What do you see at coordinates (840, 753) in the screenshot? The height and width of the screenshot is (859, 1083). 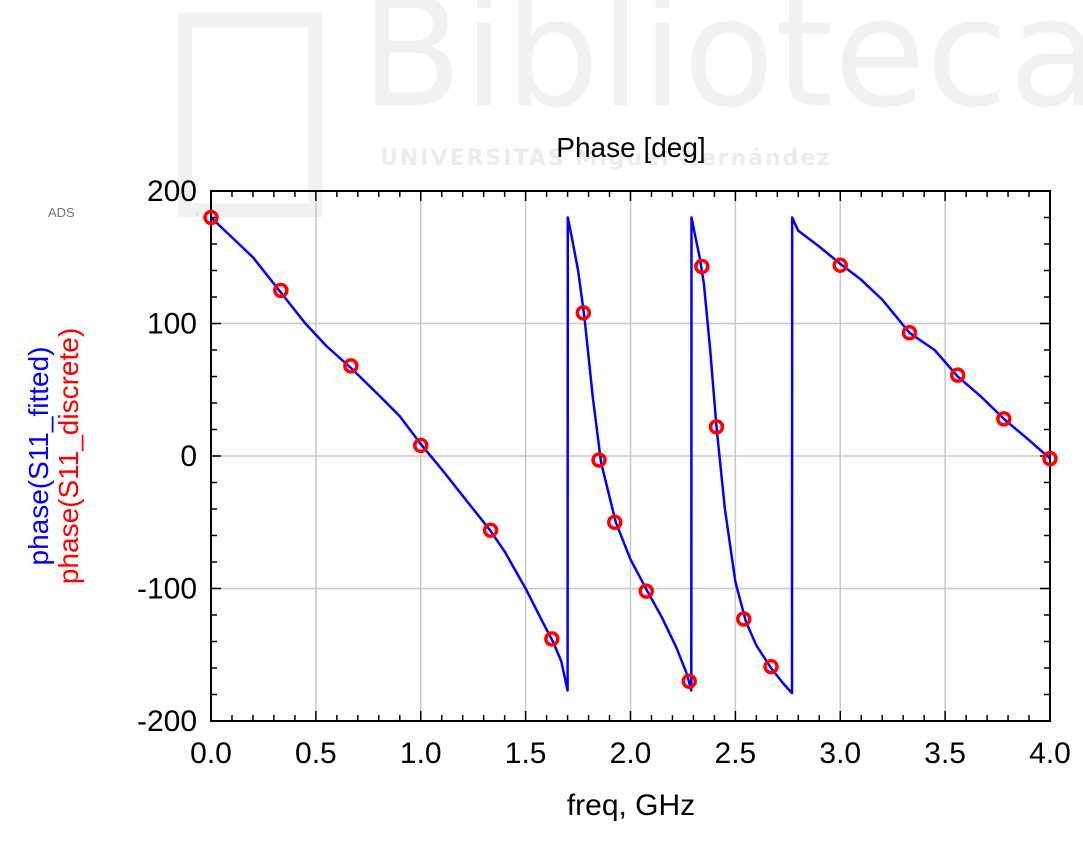 I see `x-tick-label: 3.0` at bounding box center [840, 753].